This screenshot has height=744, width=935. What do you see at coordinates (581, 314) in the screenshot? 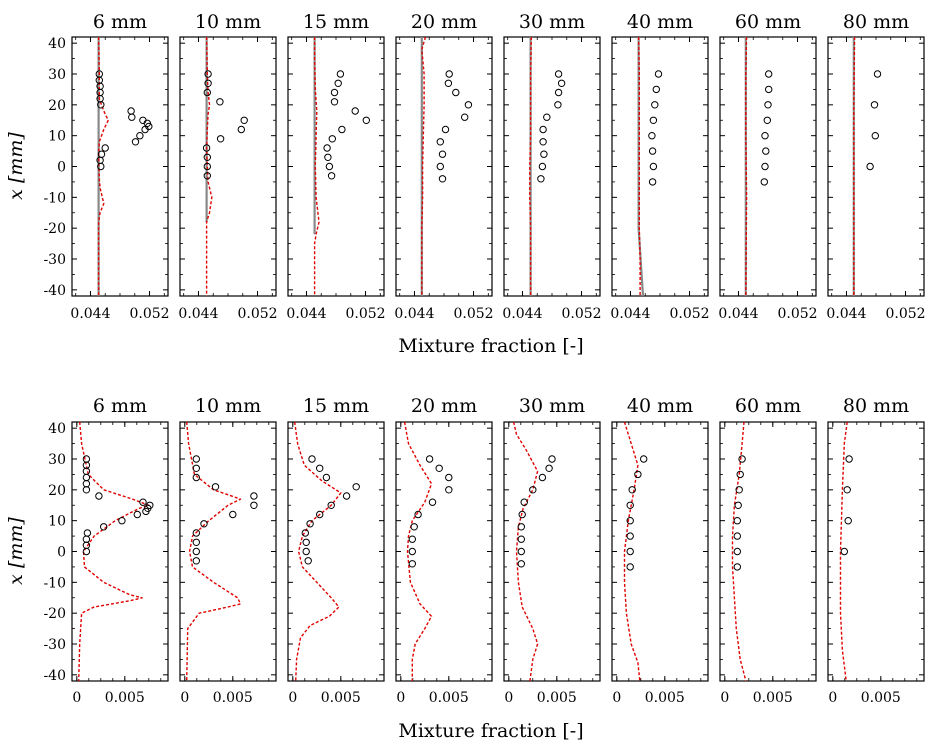
I see `chart-0-panel-4-xtick-label: 0.052` at bounding box center [581, 314].